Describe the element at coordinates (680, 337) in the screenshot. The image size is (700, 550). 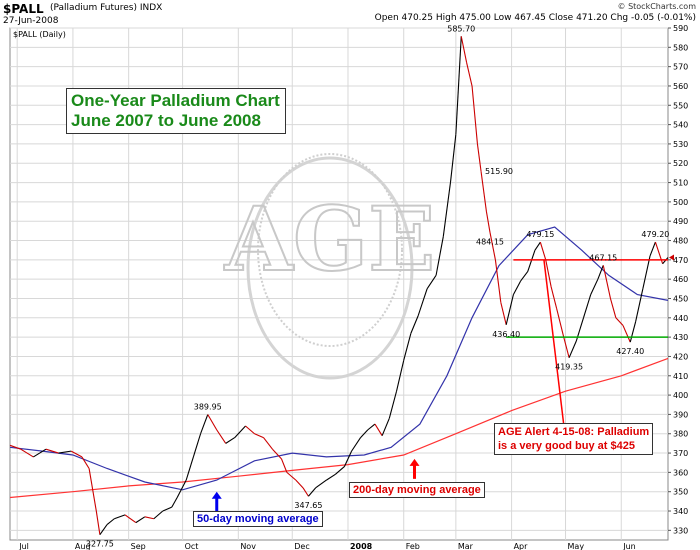
I see `y-tick-label: 430` at that location.